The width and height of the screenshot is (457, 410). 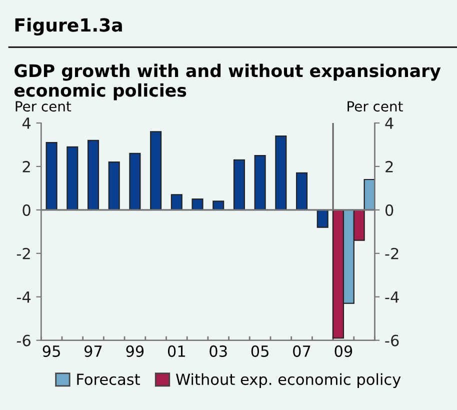 What do you see at coordinates (227, 82) in the screenshot?
I see `chart-subtitle: GDP growth with and without expansionary economic policies` at bounding box center [227, 82].